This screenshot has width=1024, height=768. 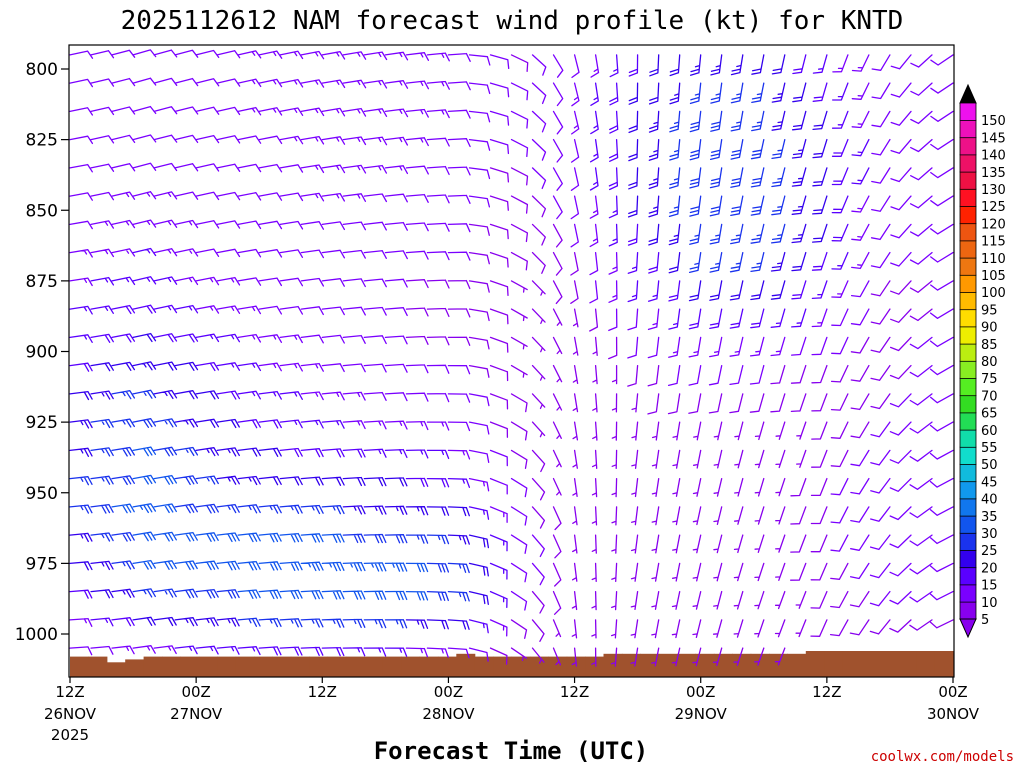 What do you see at coordinates (989, 482) in the screenshot?
I see `colorbar-tick-label: 45` at bounding box center [989, 482].